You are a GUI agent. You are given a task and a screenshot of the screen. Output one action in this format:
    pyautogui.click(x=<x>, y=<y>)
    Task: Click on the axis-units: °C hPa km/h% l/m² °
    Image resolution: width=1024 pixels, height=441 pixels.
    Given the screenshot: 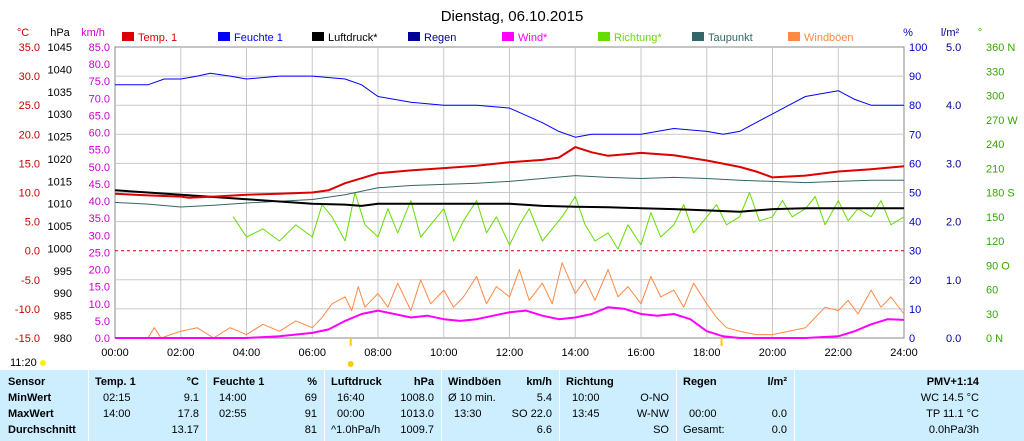 What is the action you would take?
    pyautogui.click(x=499, y=33)
    